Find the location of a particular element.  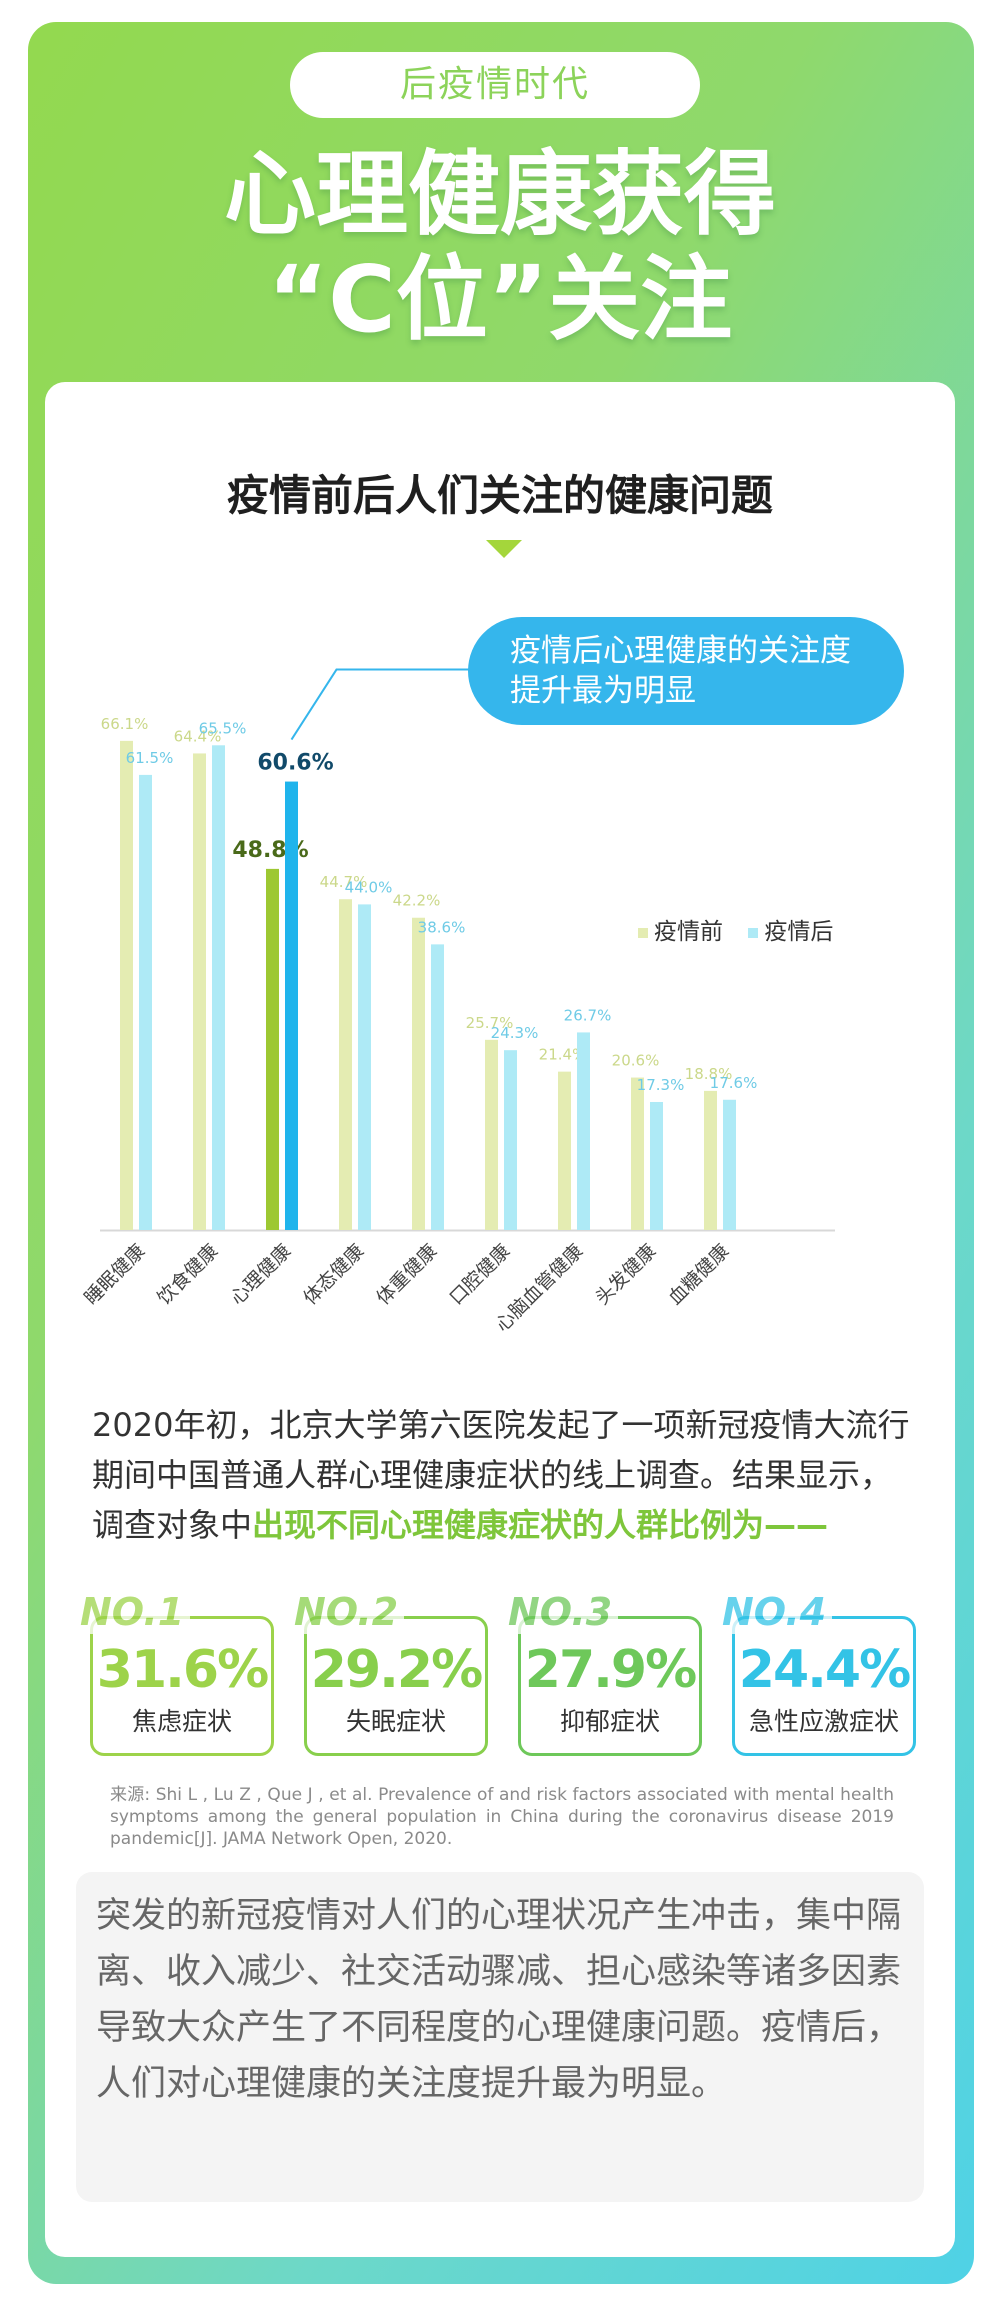

bar-value-label: 65.5% is located at coordinates (223, 728).